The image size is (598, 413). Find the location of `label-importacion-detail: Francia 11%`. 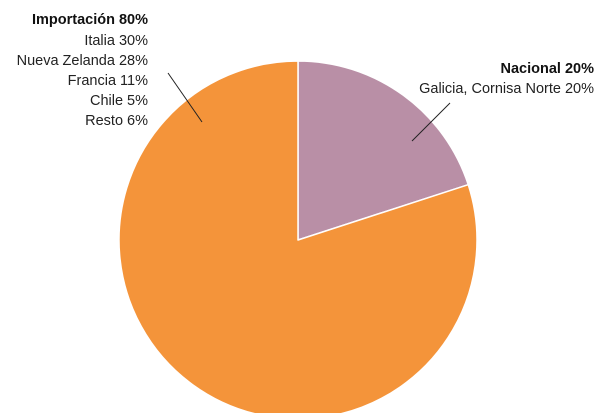

label-importacion-detail: Francia 11% is located at coordinates (108, 81).